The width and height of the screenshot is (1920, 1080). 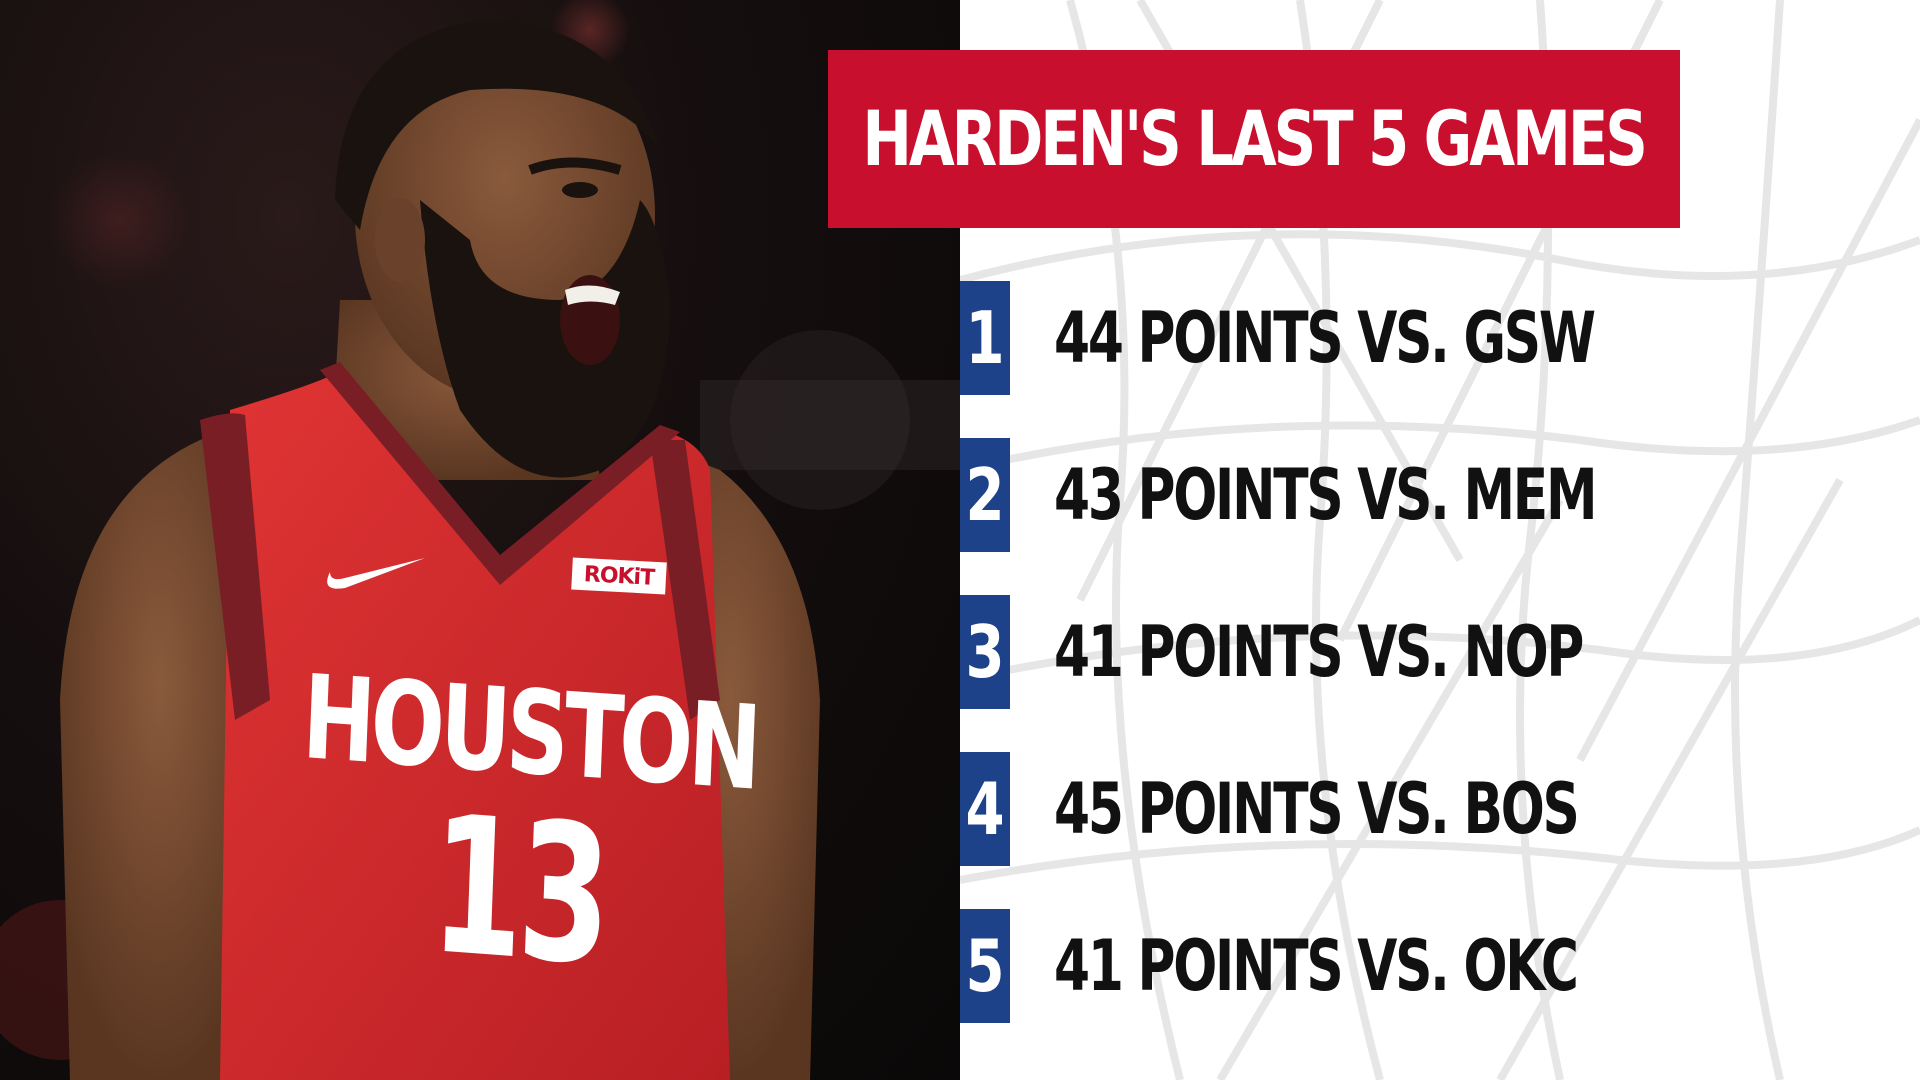 What do you see at coordinates (619, 576) in the screenshot?
I see `jersey-sponsor: ROKiT` at bounding box center [619, 576].